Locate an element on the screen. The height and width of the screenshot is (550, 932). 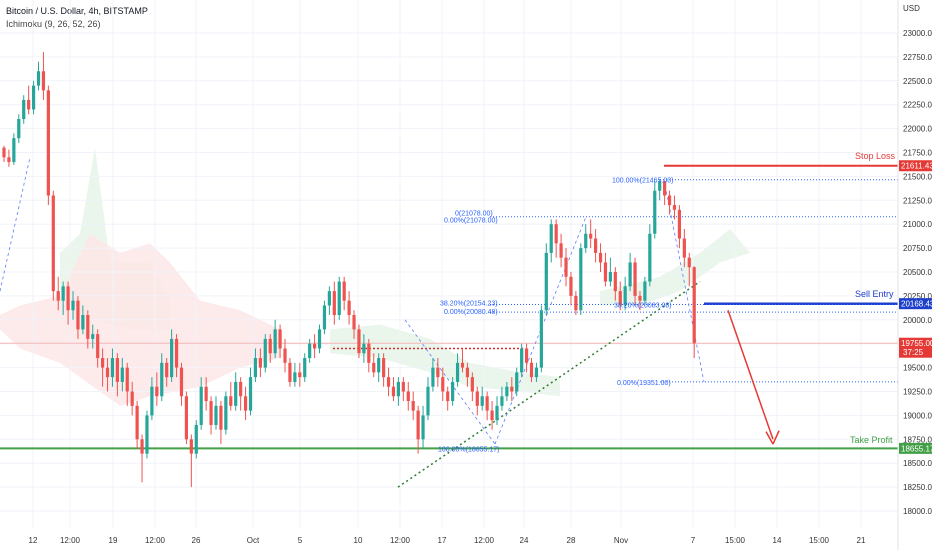
y-tick-label: 19500.00 is located at coordinates (917, 368).